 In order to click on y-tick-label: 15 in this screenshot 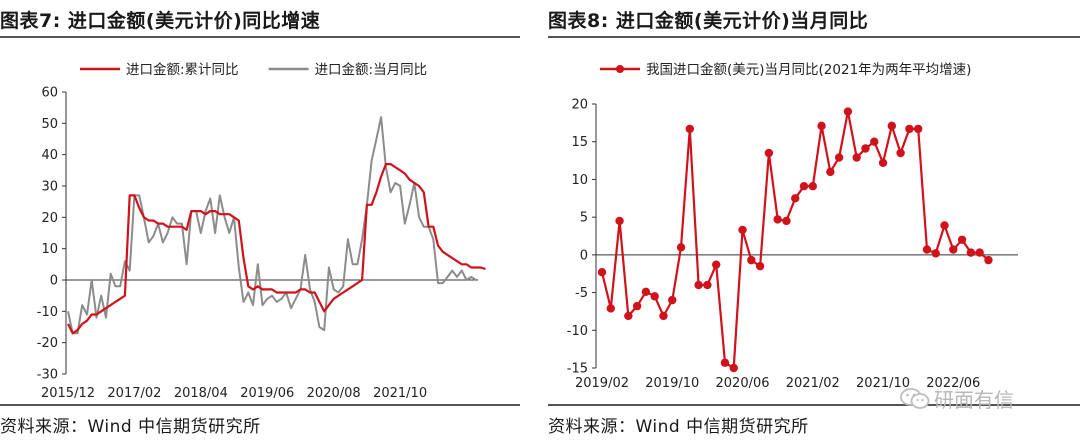, I will do `click(579, 142)`.